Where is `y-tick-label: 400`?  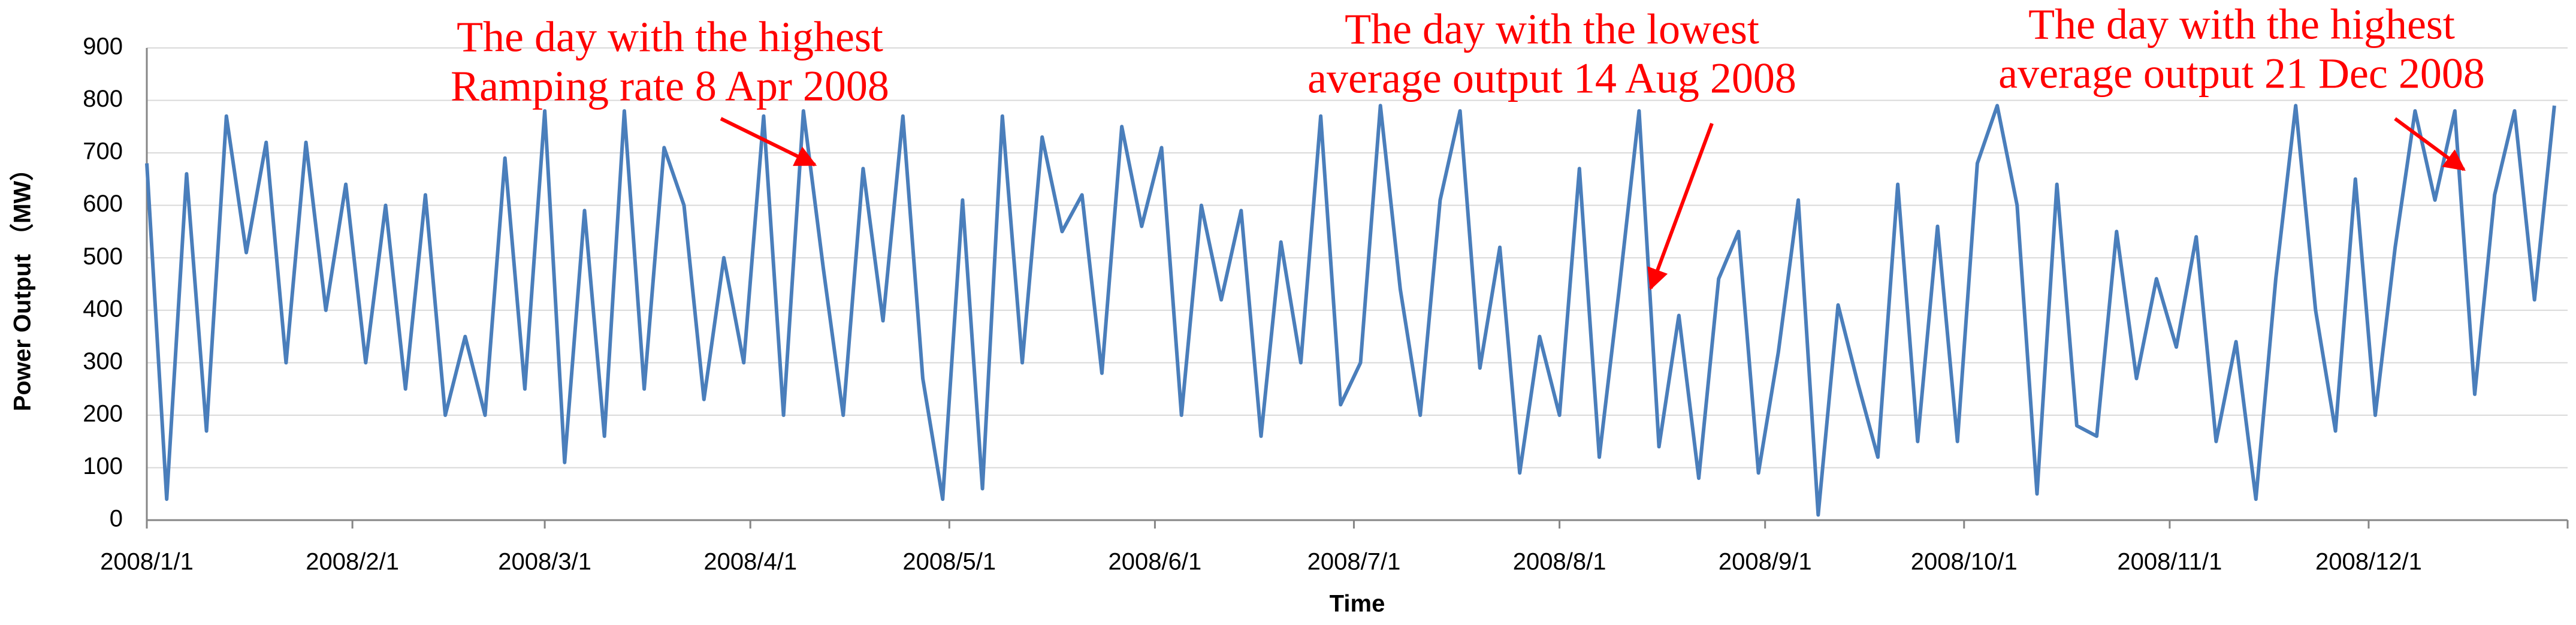
y-tick-label: 400 is located at coordinates (103, 308).